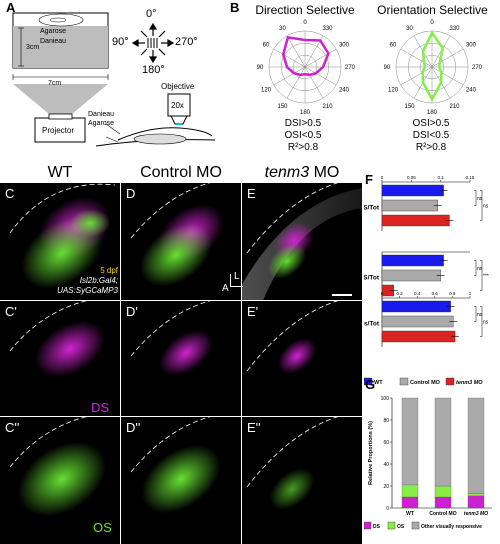 This screenshot has width=500, height=544. I want to click on orientation-axes, so click(236, 280).